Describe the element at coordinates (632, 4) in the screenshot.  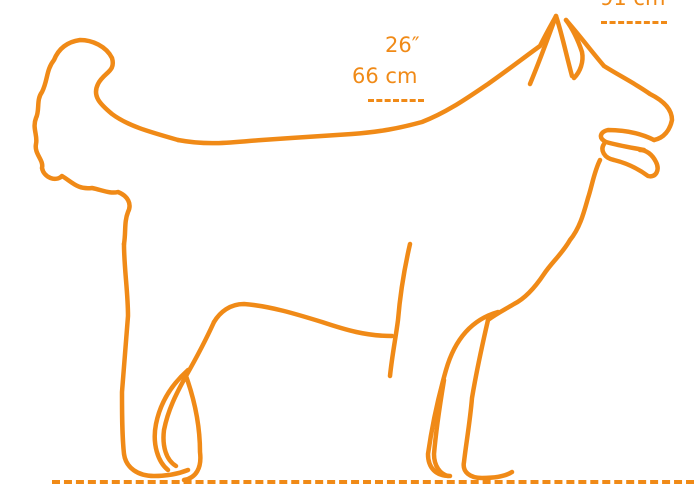
I see `head-height-cm-label: 91 cm` at that location.